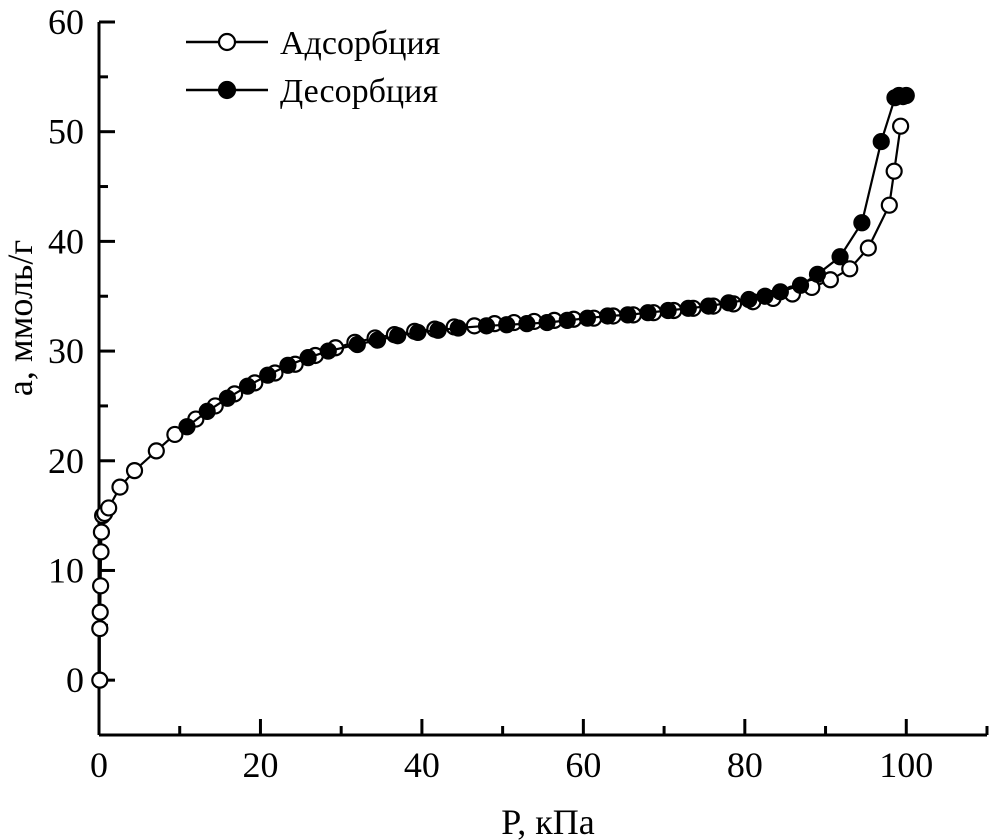 The image size is (996, 840). Describe the element at coordinates (360, 43) in the screenshot. I see `legend-label: Адсорбция` at that location.